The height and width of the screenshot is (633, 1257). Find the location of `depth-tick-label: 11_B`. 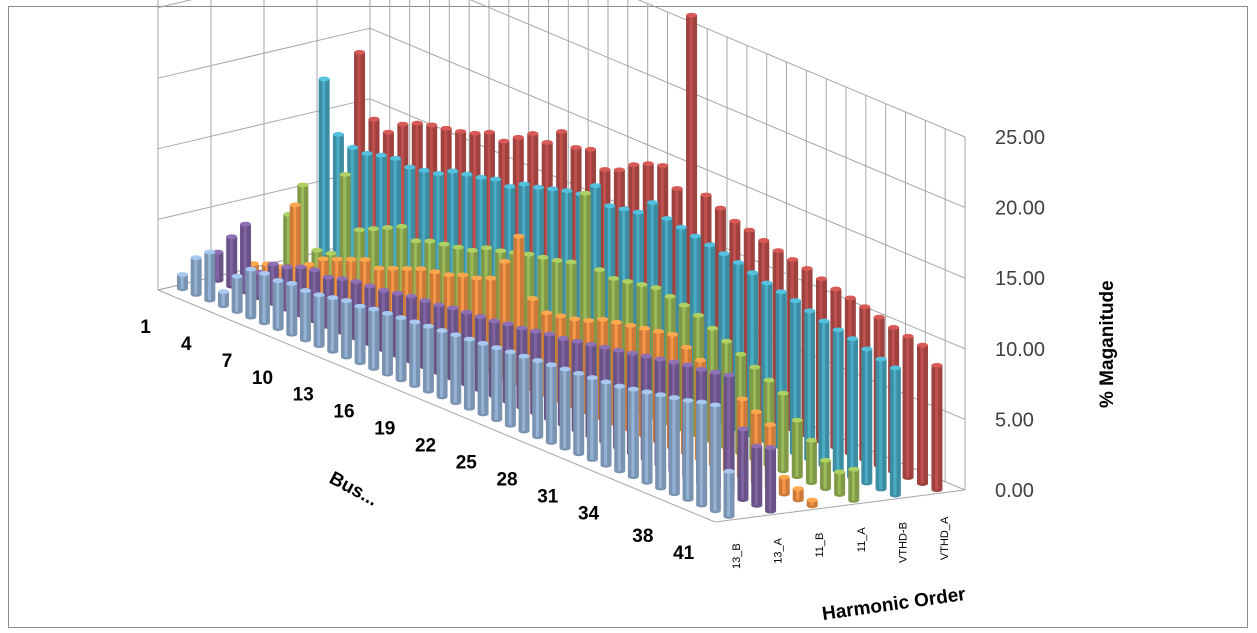

depth-tick-label: 11_B is located at coordinates (820, 545).